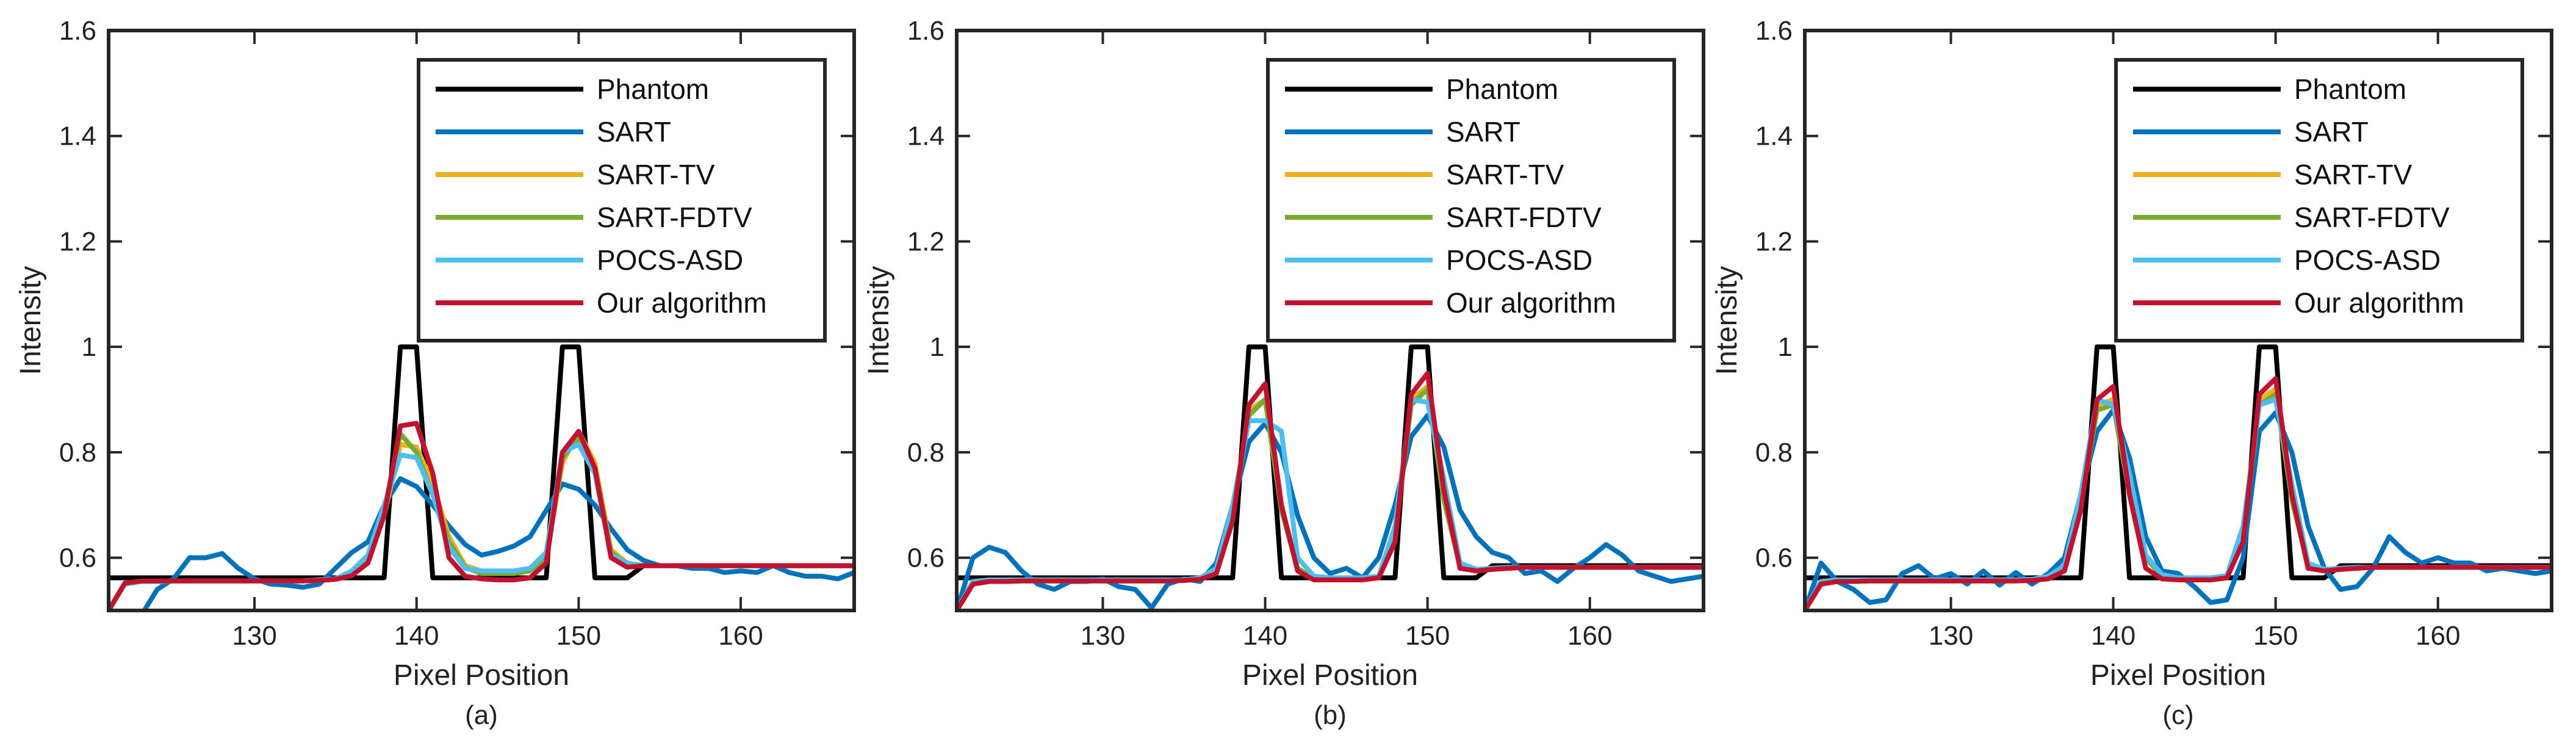 This screenshot has height=746, width=2576. I want to click on panel-caption: (a), so click(482, 715).